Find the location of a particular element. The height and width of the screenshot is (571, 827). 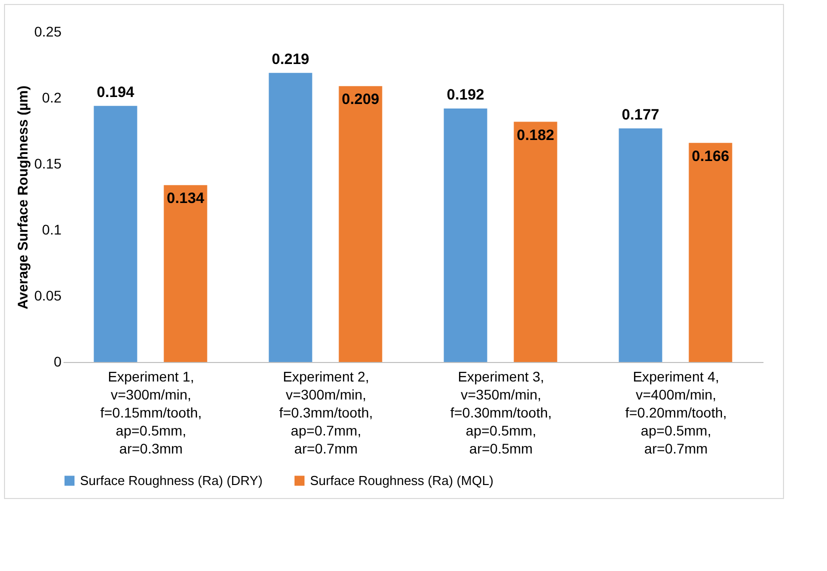

y-tick-label: 0.25 is located at coordinates (48, 32).